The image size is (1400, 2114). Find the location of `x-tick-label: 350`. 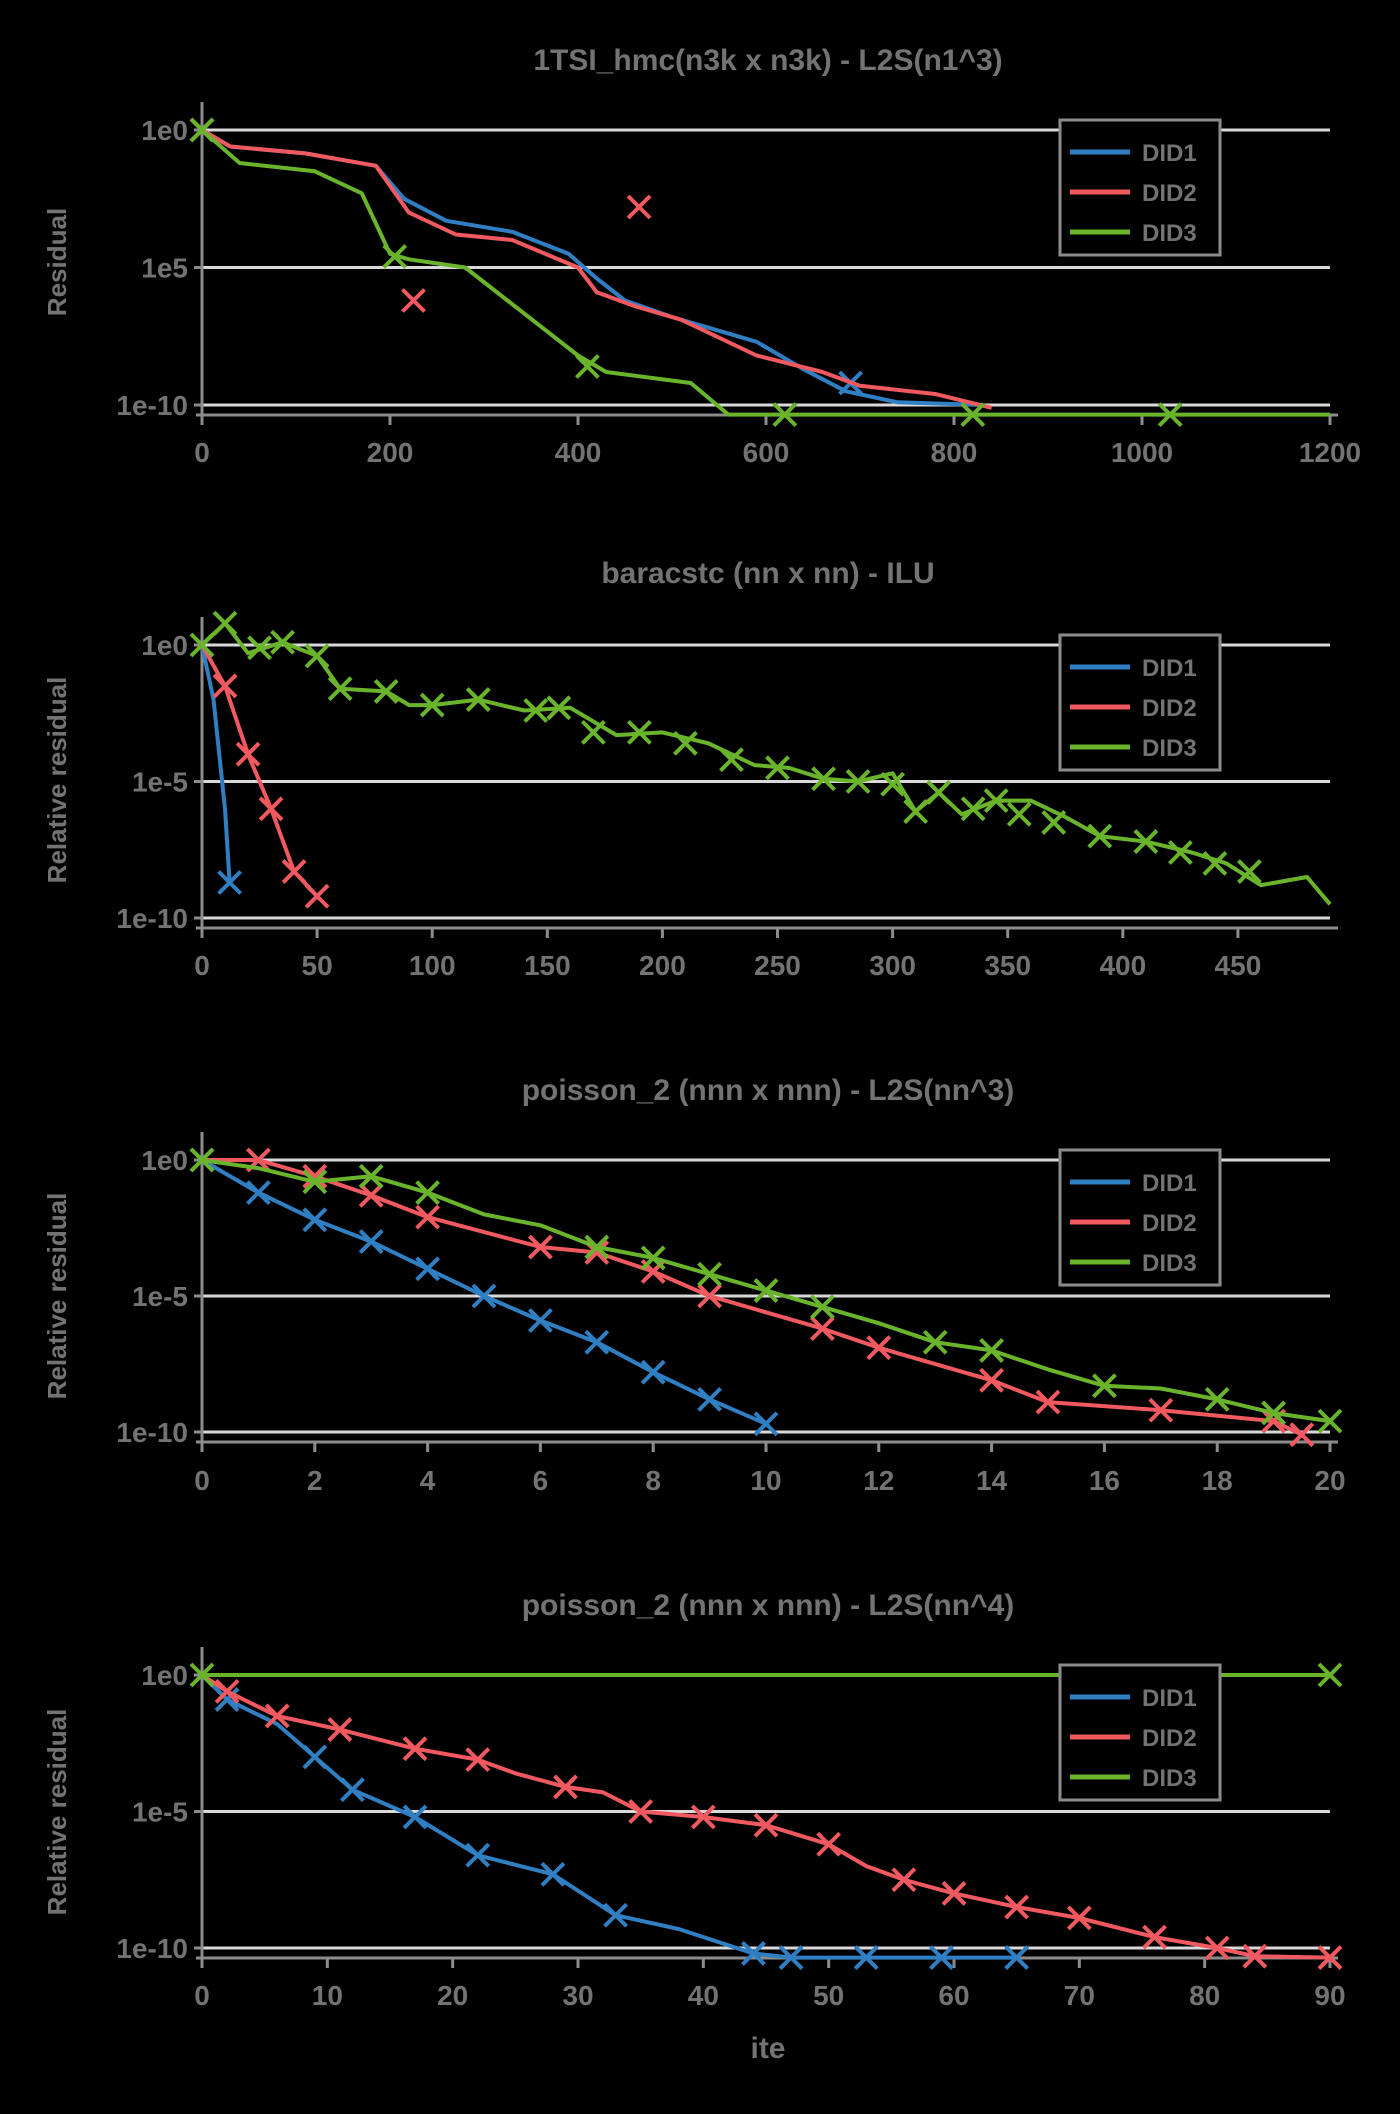

x-tick-label: 350 is located at coordinates (1007, 965).